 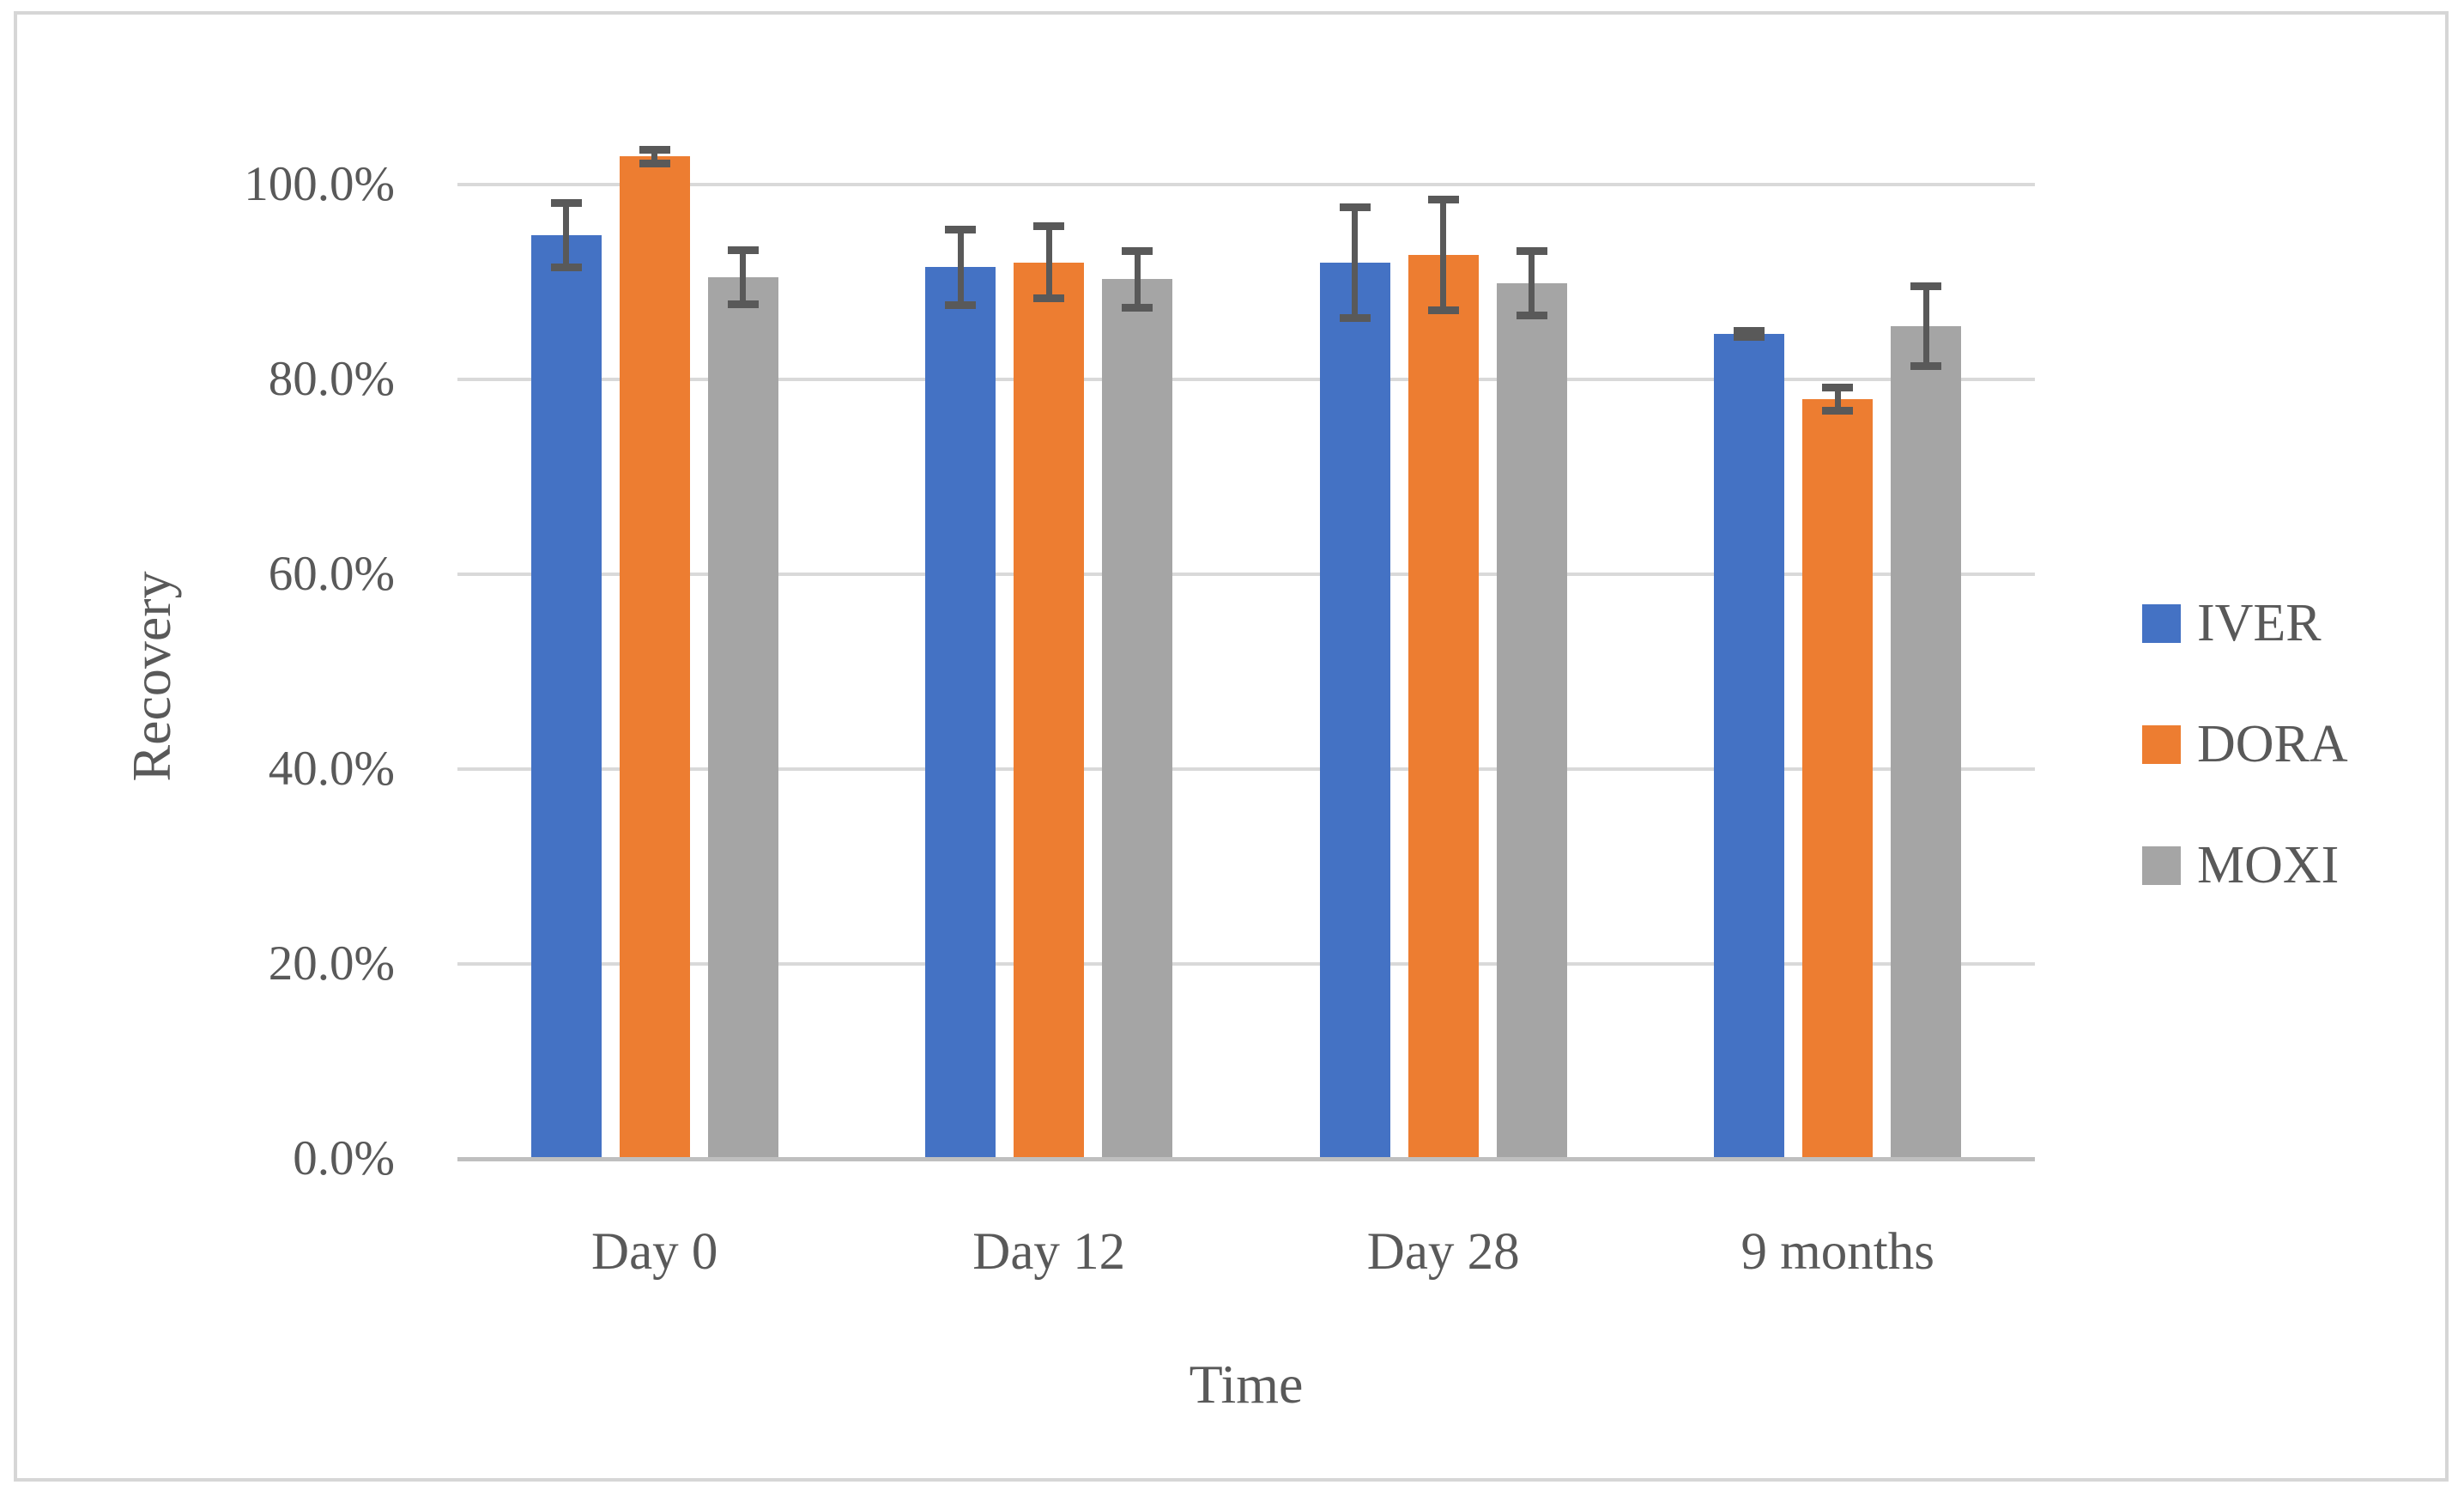 I want to click on legend-swatch-iver, so click(x=2161, y=623).